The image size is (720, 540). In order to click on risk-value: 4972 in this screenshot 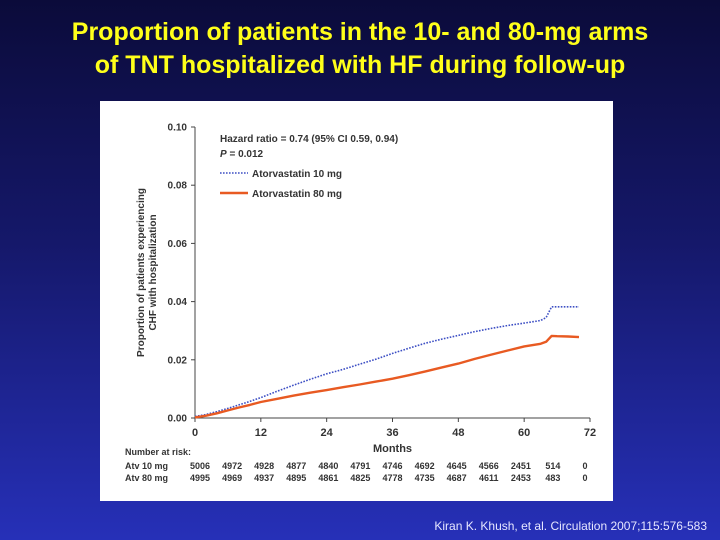, I will do `click(232, 466)`.